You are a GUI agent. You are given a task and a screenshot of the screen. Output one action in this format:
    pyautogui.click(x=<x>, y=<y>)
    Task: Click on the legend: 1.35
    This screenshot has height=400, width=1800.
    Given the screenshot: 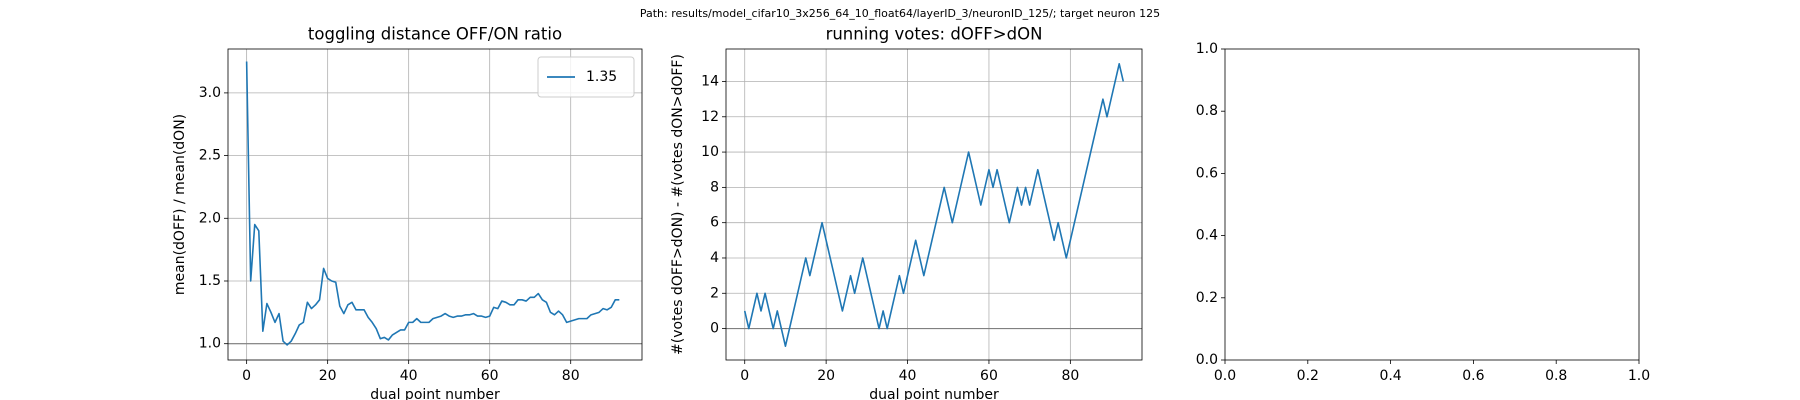 What is the action you would take?
    pyautogui.click(x=586, y=77)
    